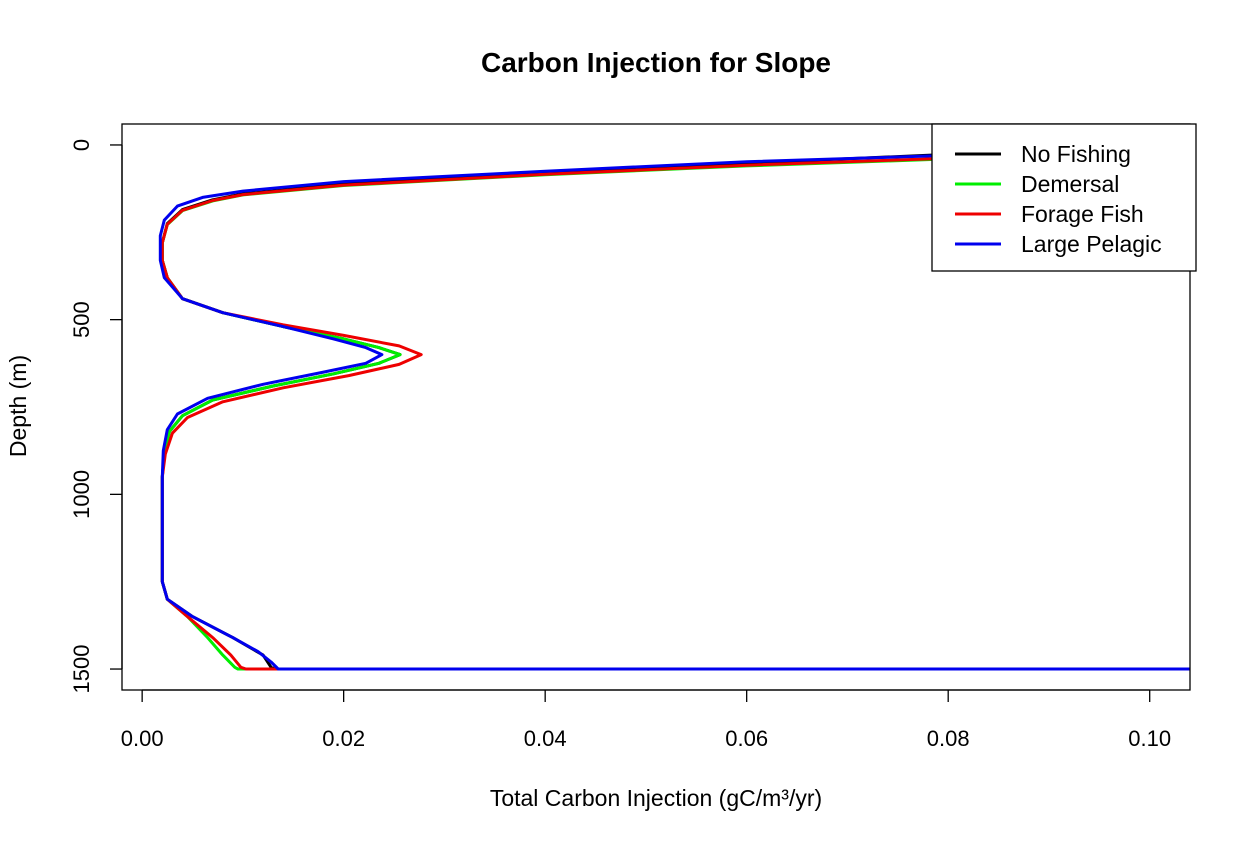  I want to click on x-tick-label: 0.06, so click(746, 738).